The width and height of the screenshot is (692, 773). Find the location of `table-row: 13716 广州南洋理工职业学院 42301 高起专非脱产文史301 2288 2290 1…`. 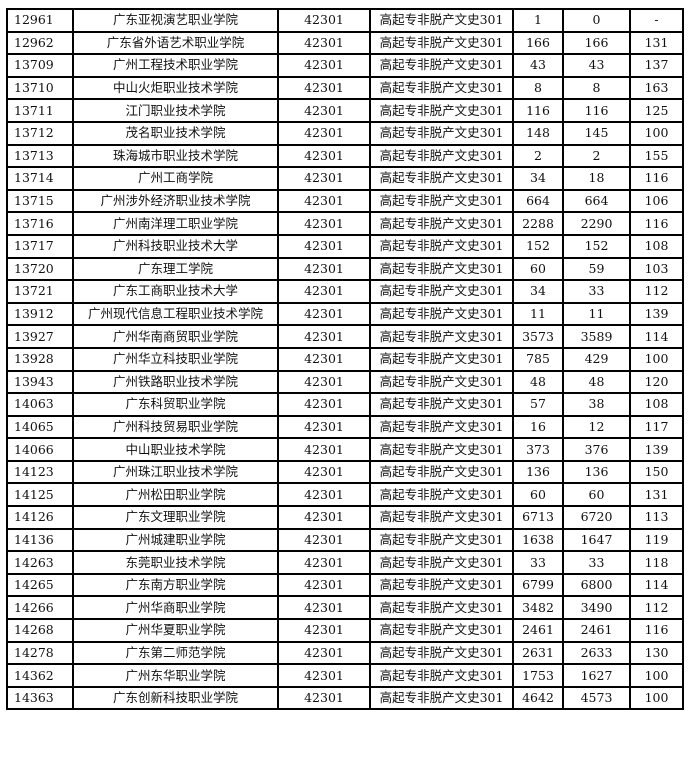

table-row: 13716 广州南洋理工职业学院 42301 高起专非脱产文史301 2288 2290 1… is located at coordinates (345, 223).